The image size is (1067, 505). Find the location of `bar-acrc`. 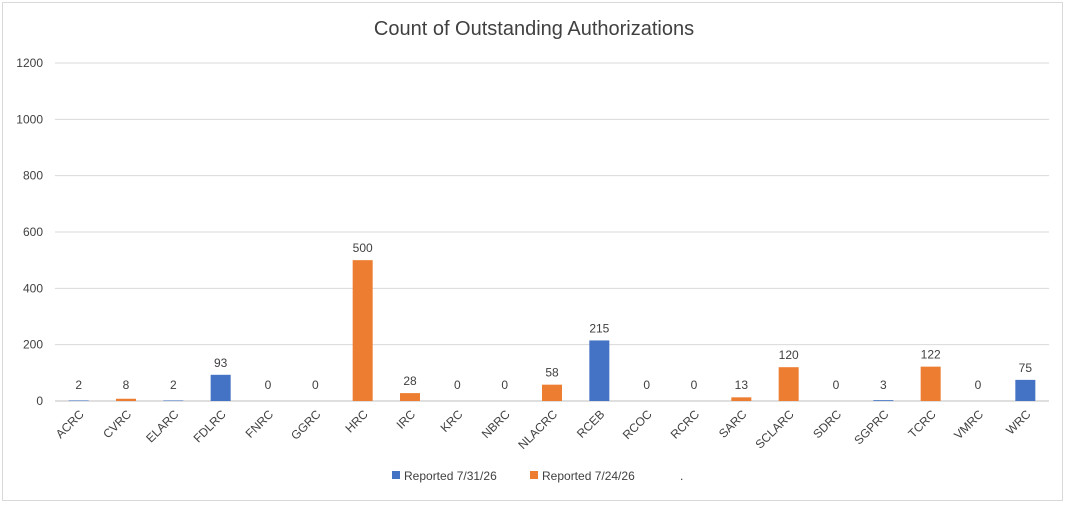

bar-acrc is located at coordinates (78, 400).